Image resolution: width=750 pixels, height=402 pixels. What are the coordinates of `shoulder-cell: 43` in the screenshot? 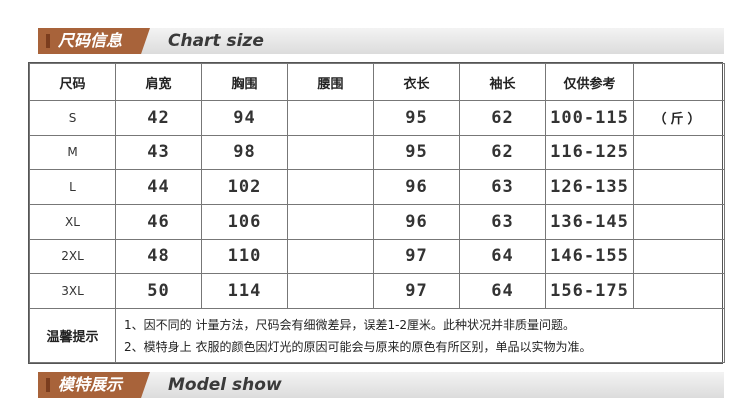 It's located at (158, 152).